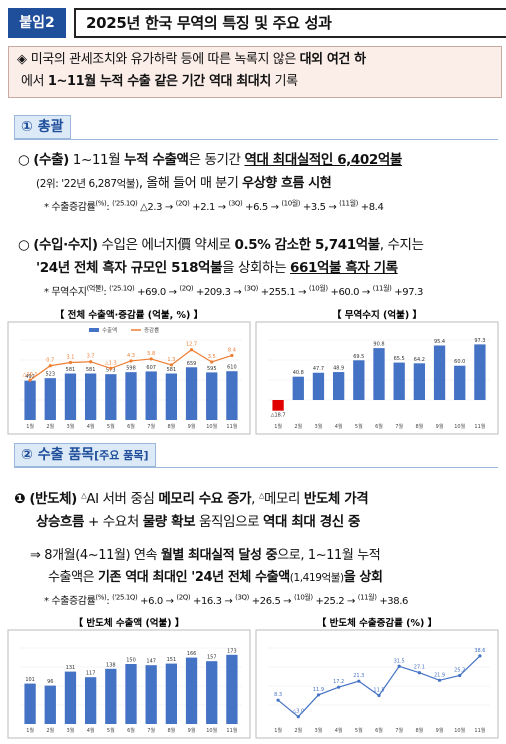  I want to click on x-tick-label: 9월, so click(192, 730).